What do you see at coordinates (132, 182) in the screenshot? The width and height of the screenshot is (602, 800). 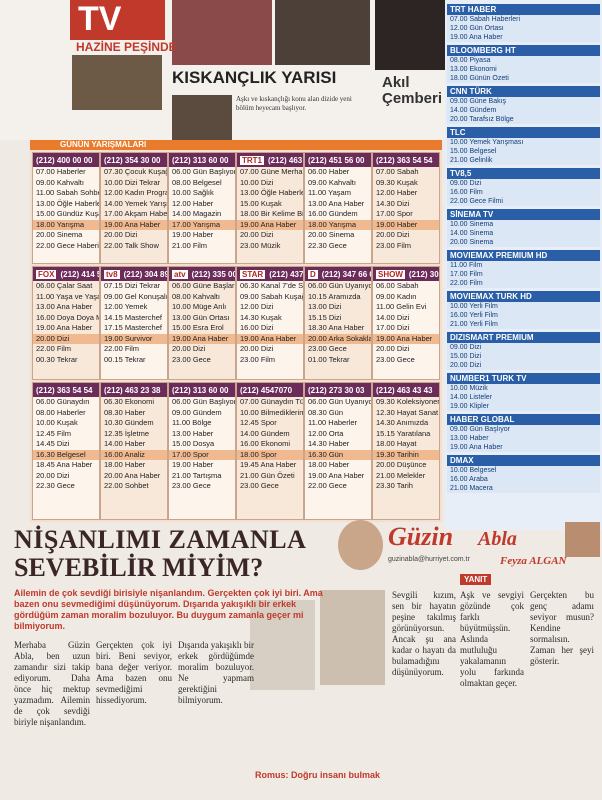 I see `program: 10.00 Dizi Tekrar` at bounding box center [132, 182].